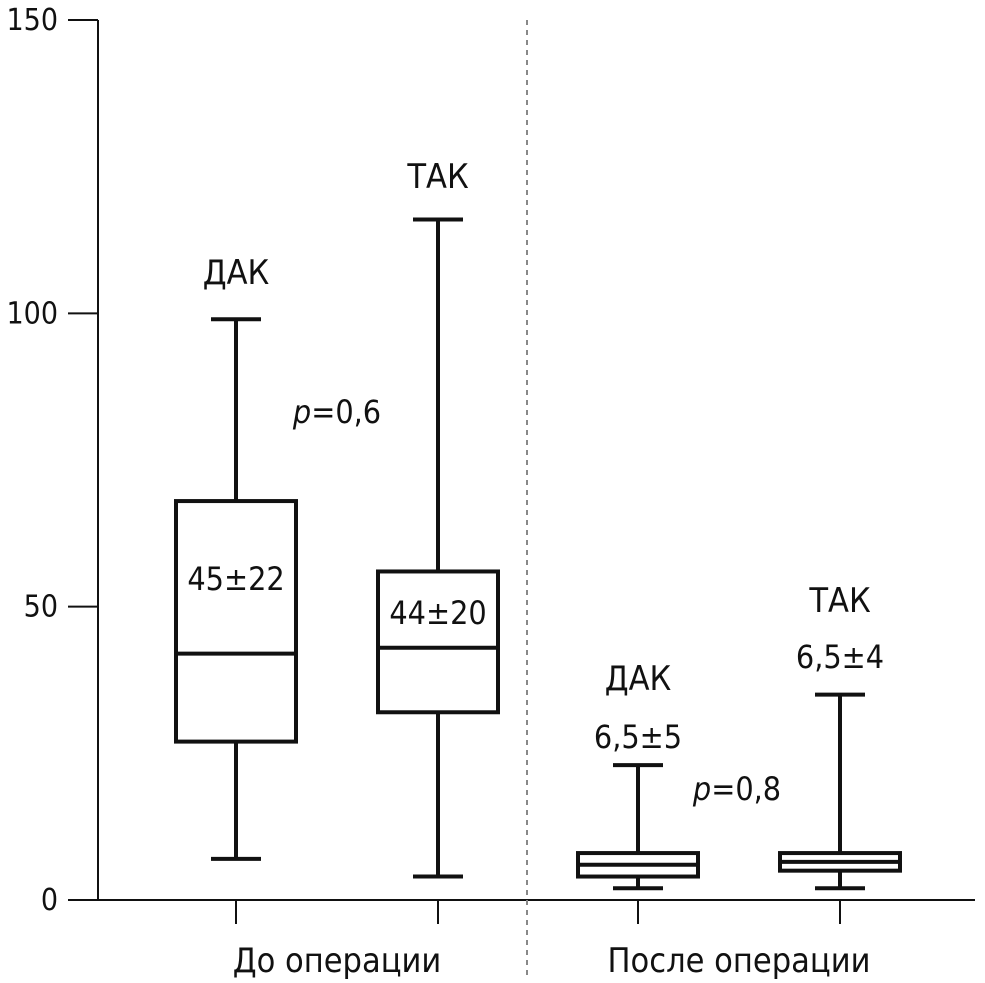  I want to click on box-stat-label: 45±22, so click(235, 579).